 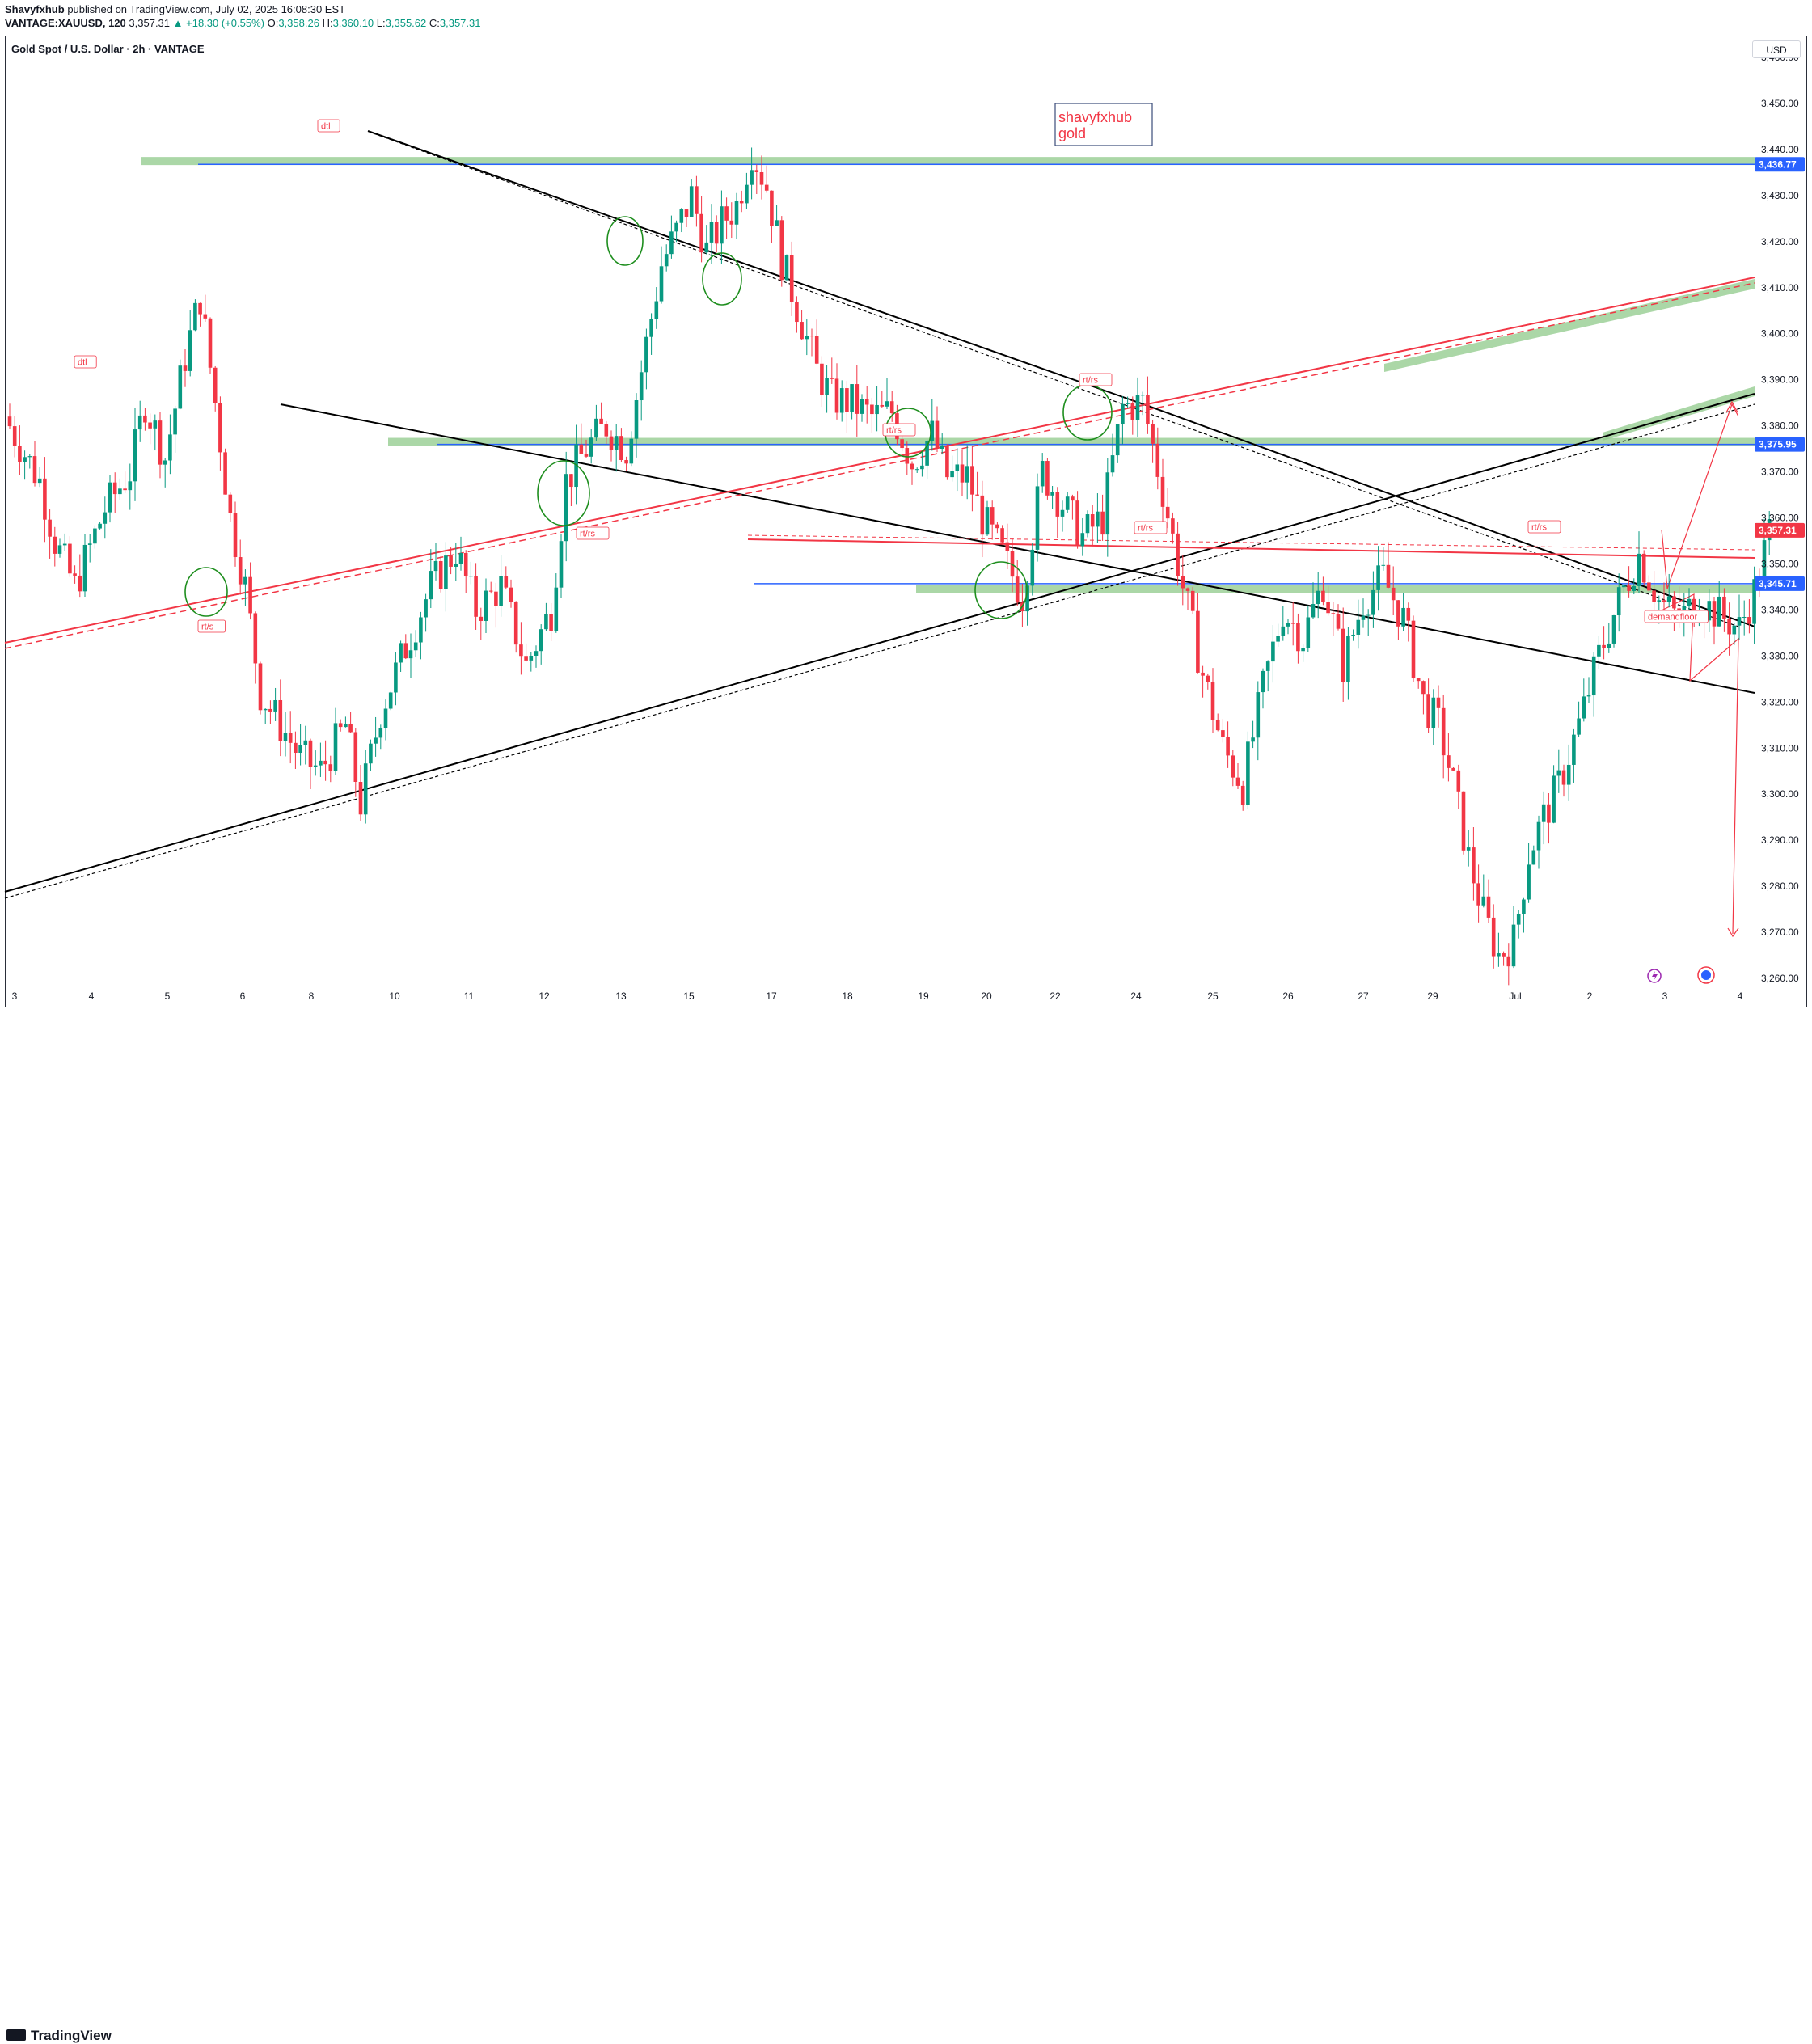 I want to click on zone-mid-zone, so click(x=1071, y=441).